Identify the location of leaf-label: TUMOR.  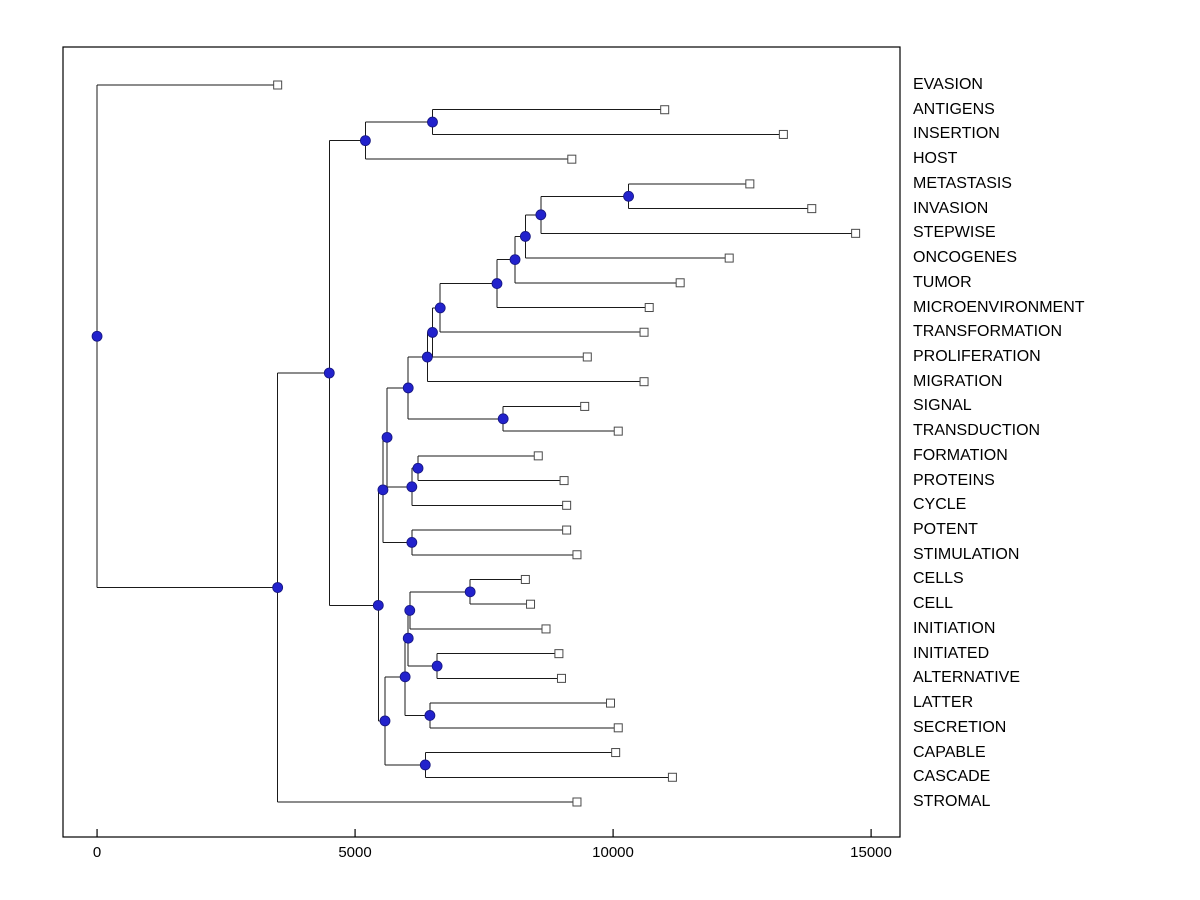
(942, 282).